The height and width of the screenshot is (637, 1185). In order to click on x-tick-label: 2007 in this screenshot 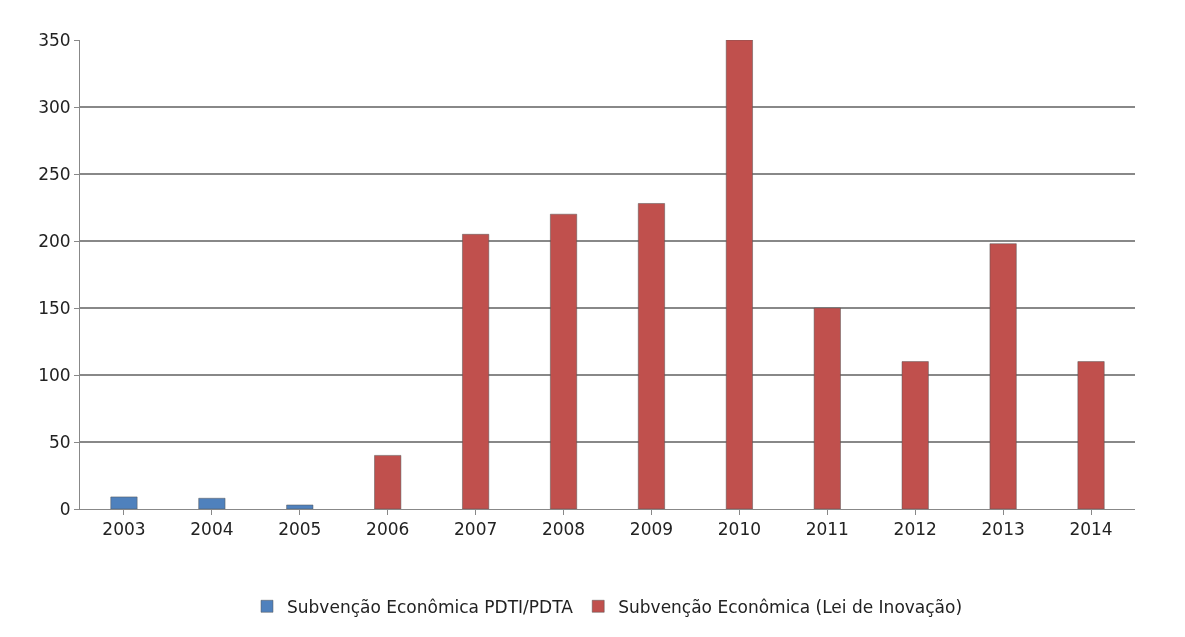, I will do `click(476, 529)`.